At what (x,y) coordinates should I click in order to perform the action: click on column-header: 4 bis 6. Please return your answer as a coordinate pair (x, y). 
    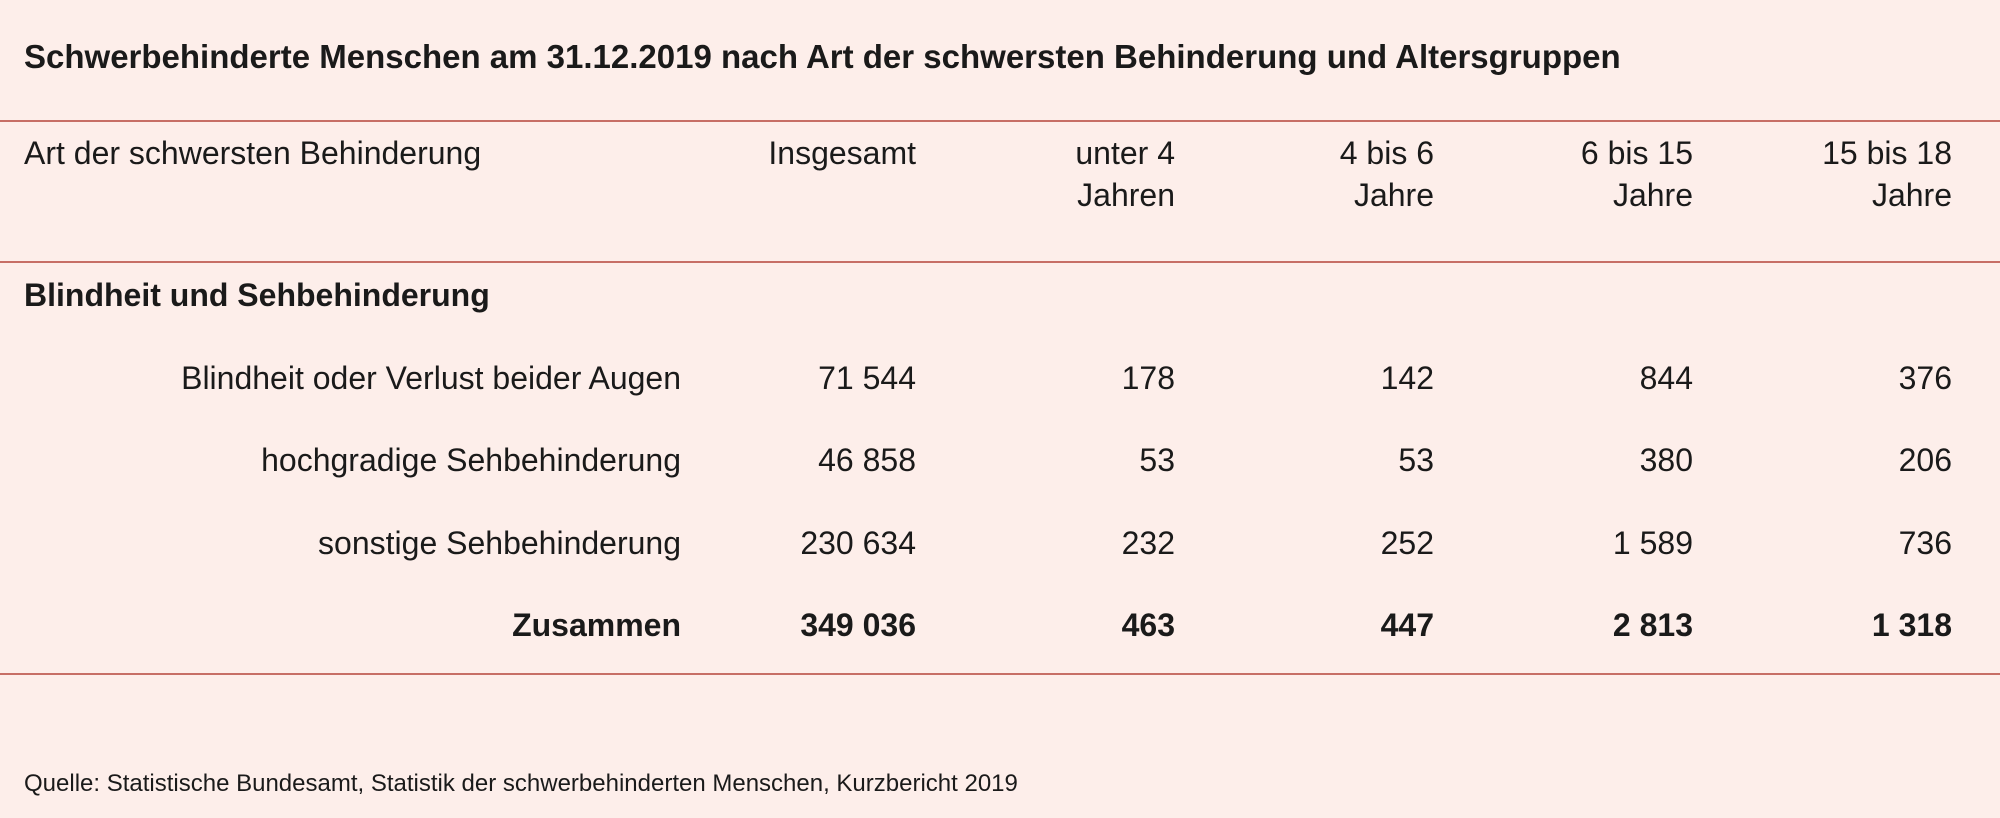
    Looking at the image, I should click on (1387, 153).